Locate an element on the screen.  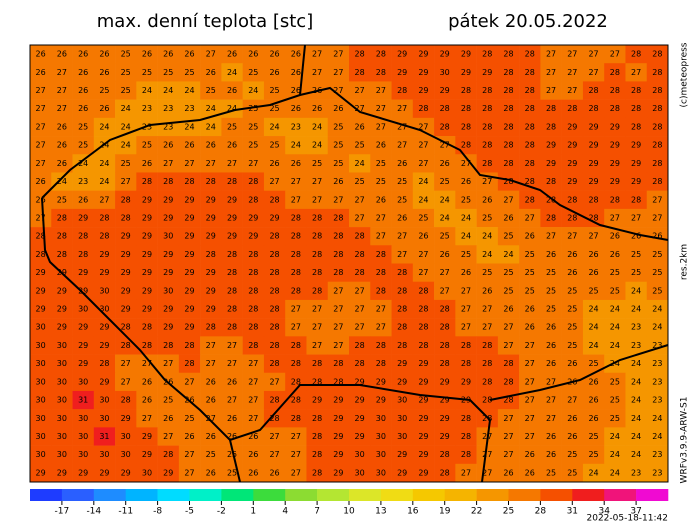
date: pátek 20.05.2022 is located at coordinates (528, 21).